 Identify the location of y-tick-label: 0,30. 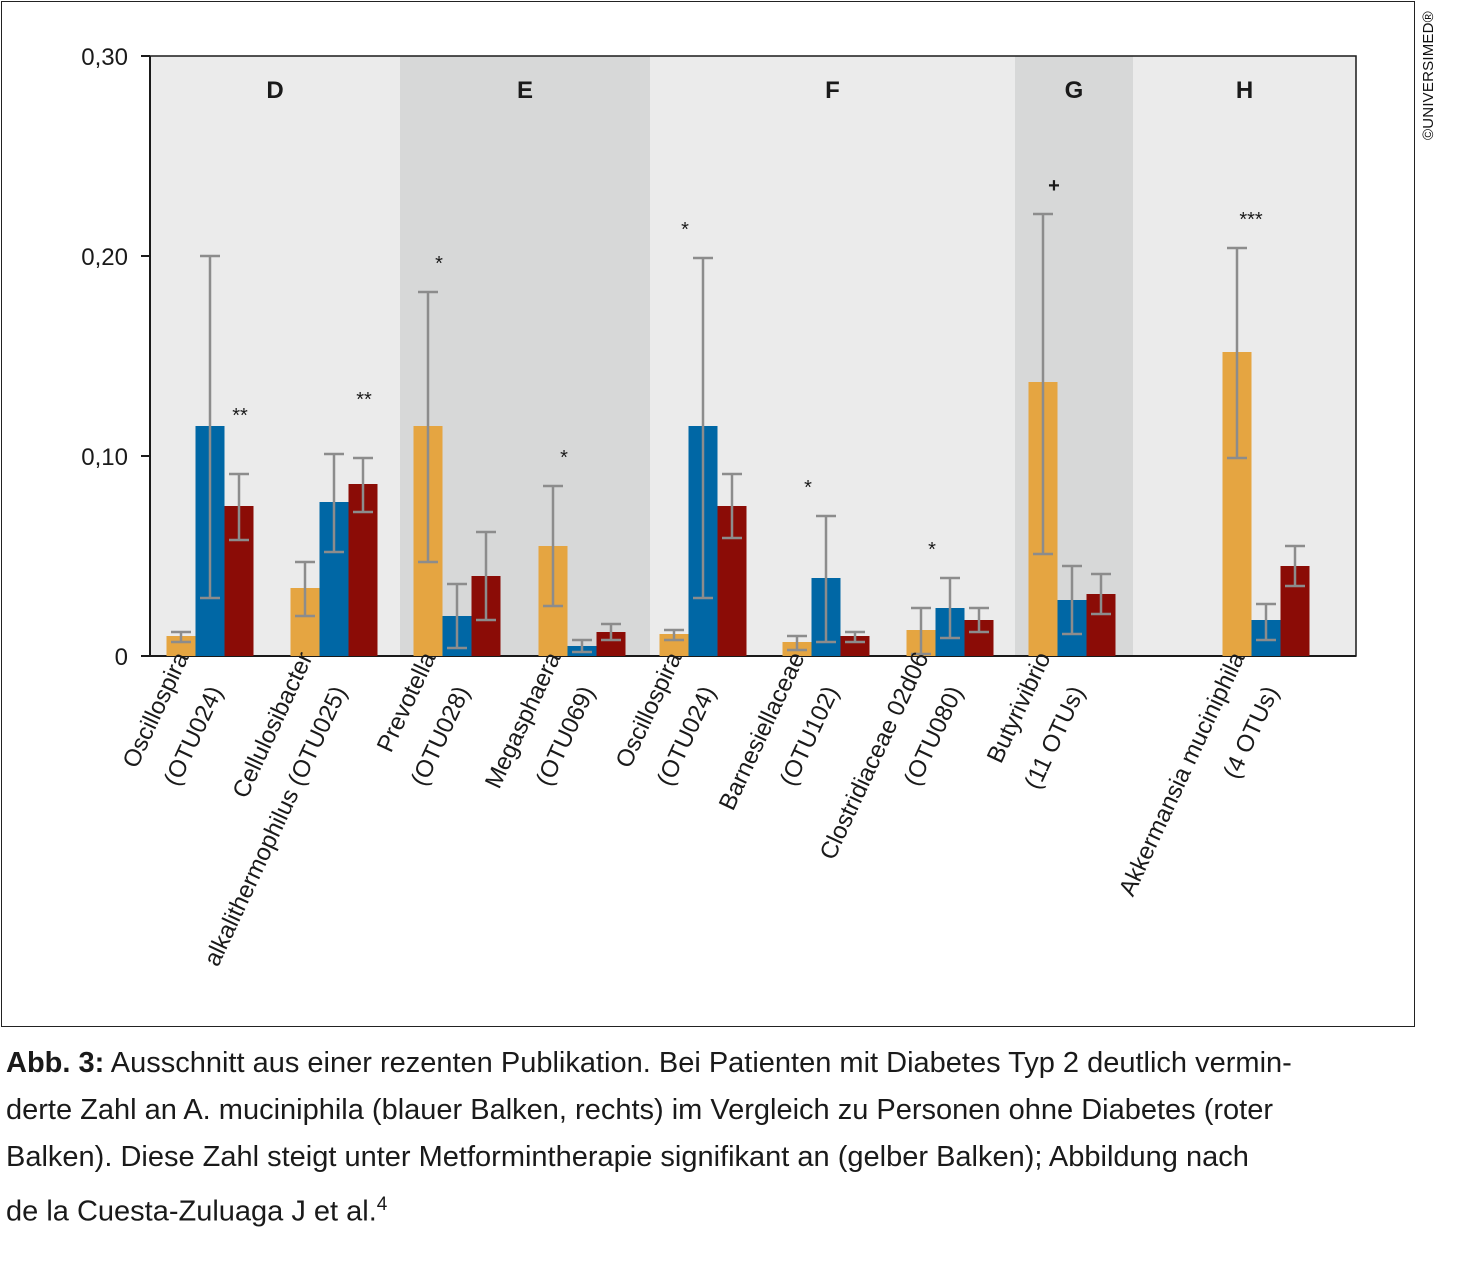
(104, 57).